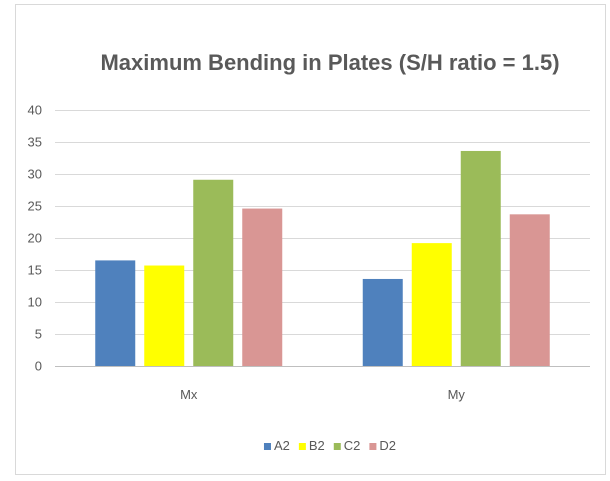 The height and width of the screenshot is (481, 610). Describe the element at coordinates (329, 445) in the screenshot. I see `legend: A2 B2 C2 D2` at that location.